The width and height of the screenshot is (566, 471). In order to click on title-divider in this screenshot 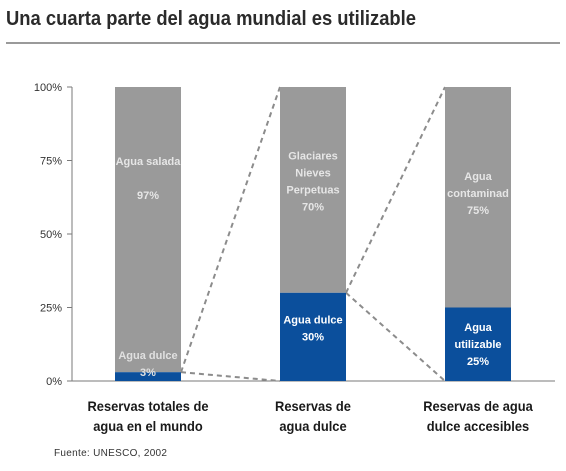, I will do `click(283, 43)`.